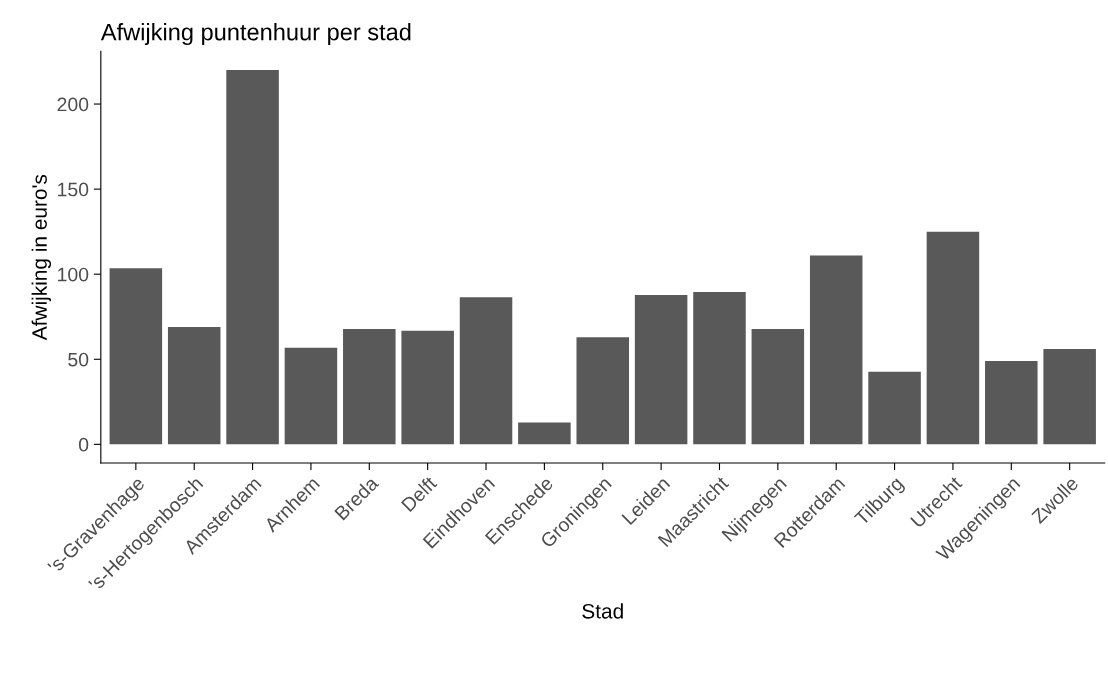  Describe the element at coordinates (78, 359) in the screenshot. I see `y-tick-label: 50` at that location.